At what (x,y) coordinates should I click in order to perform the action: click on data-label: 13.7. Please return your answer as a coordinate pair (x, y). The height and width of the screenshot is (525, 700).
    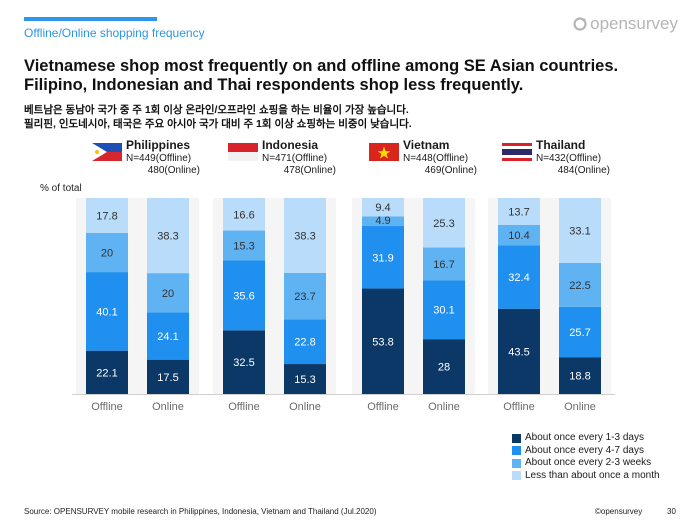
    Looking at the image, I should click on (518, 212).